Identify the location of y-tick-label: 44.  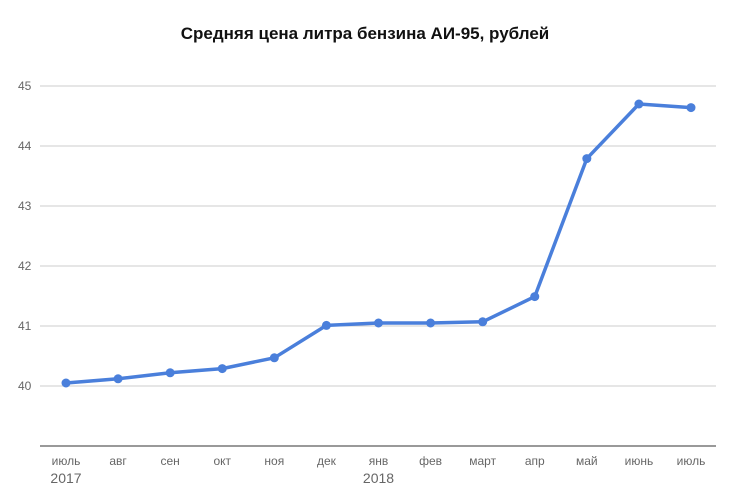
(25, 146).